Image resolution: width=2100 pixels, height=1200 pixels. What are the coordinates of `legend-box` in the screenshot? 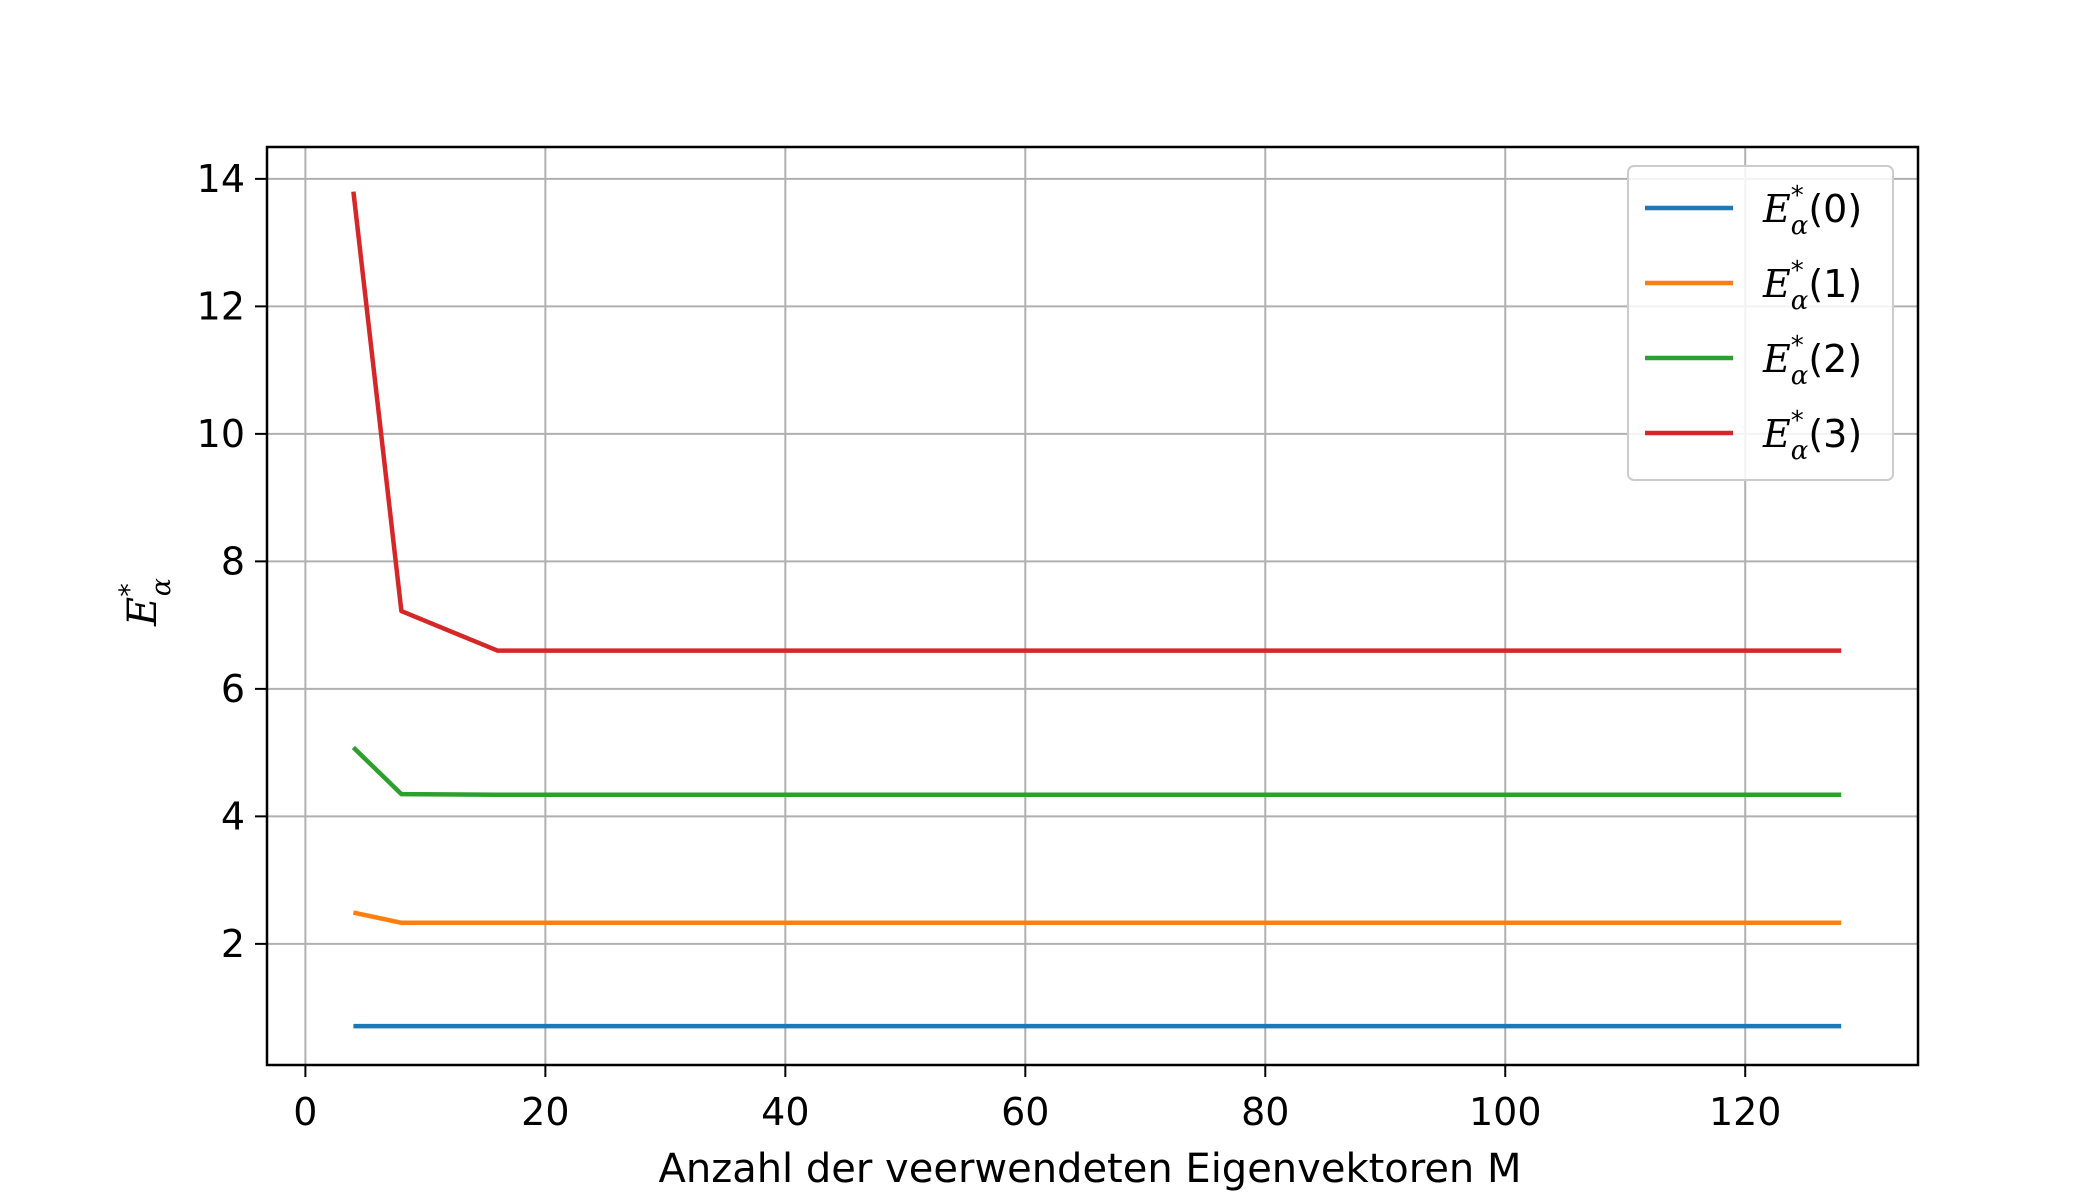 It's located at (1760, 323).